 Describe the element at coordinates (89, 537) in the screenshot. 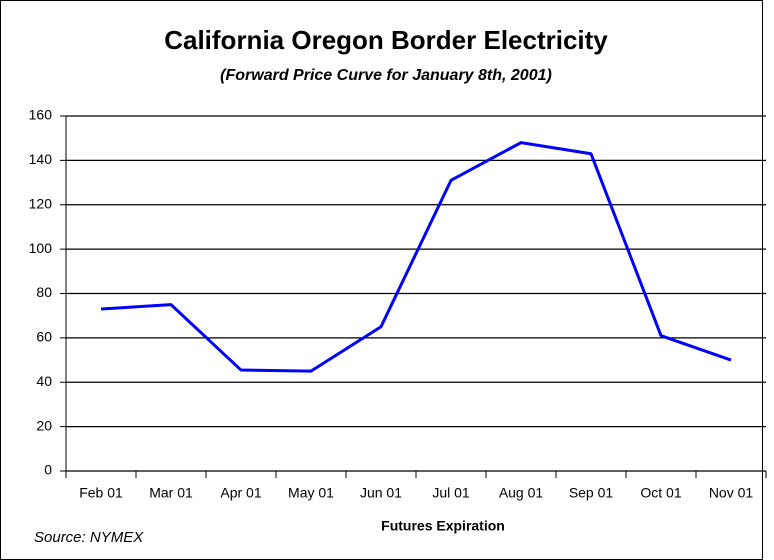

I see `source-note: Source: NYMEX` at that location.